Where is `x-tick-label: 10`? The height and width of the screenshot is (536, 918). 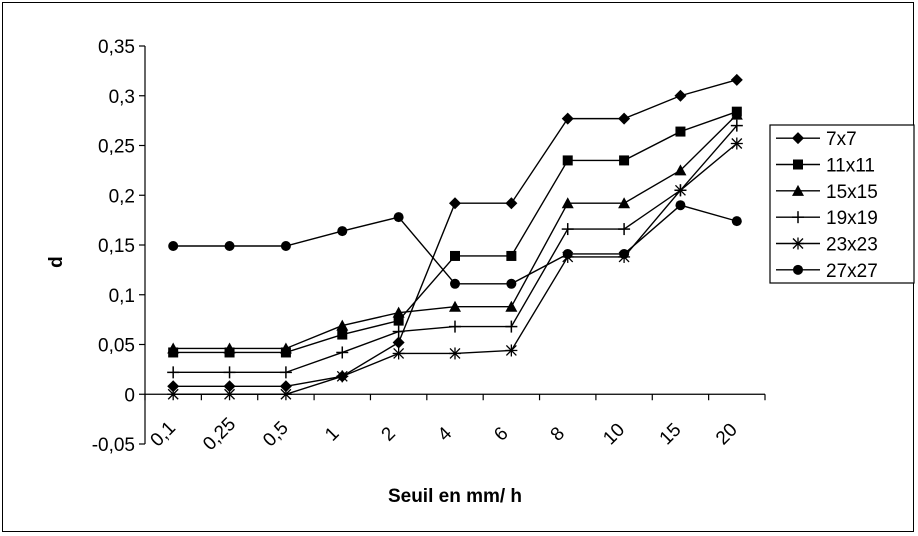
x-tick-label: 10 is located at coordinates (614, 434).